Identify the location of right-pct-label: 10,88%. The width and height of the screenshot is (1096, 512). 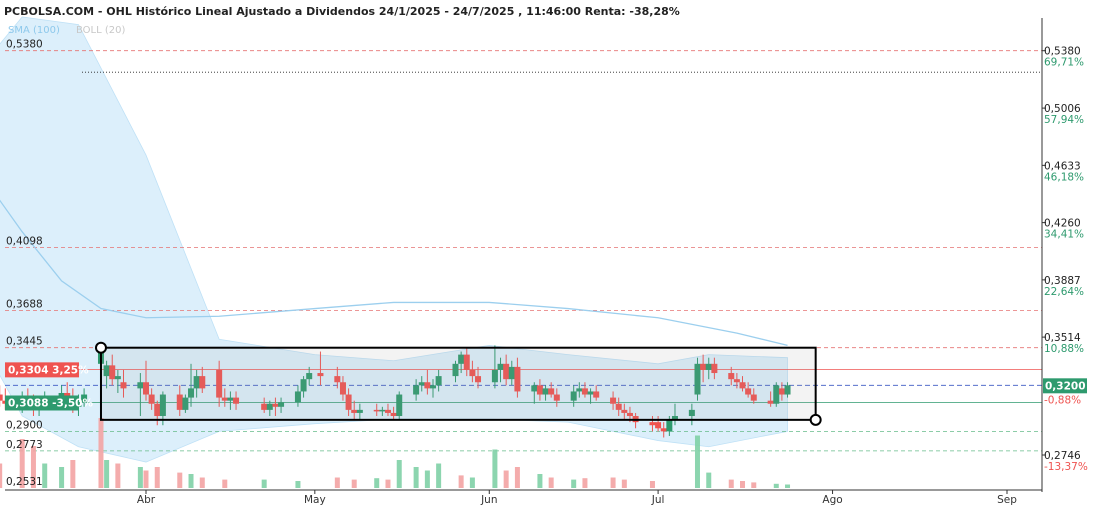
(1064, 349).